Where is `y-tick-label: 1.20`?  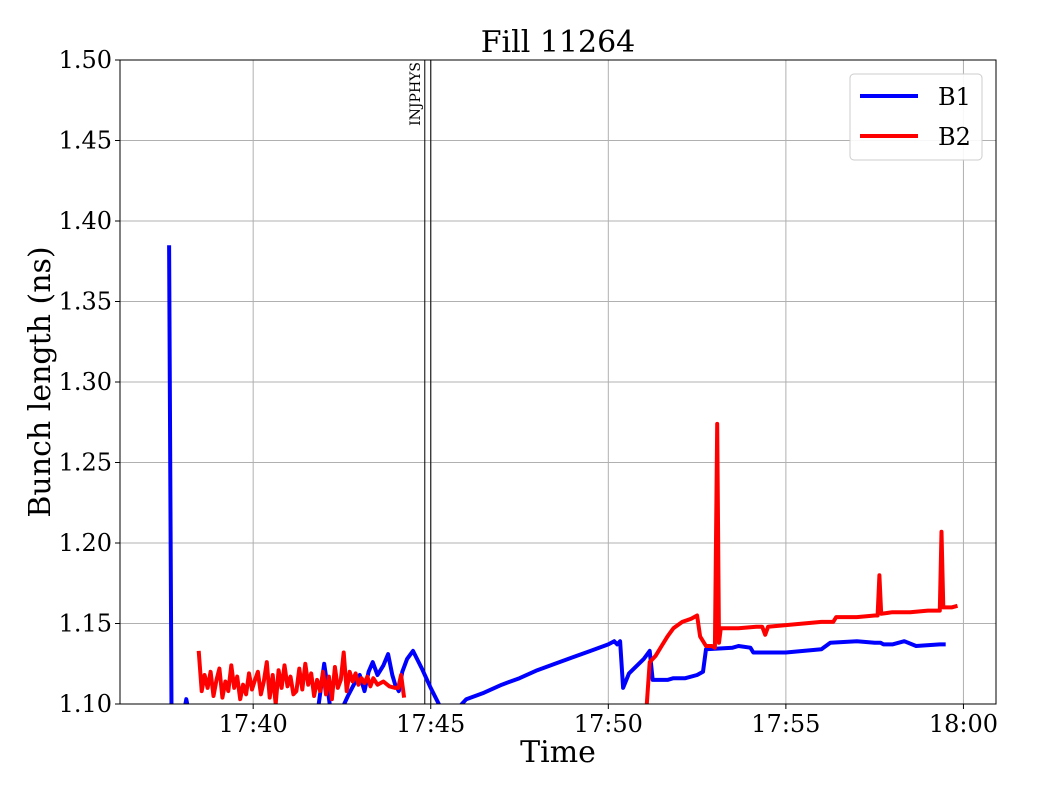 y-tick-label: 1.20 is located at coordinates (85, 543).